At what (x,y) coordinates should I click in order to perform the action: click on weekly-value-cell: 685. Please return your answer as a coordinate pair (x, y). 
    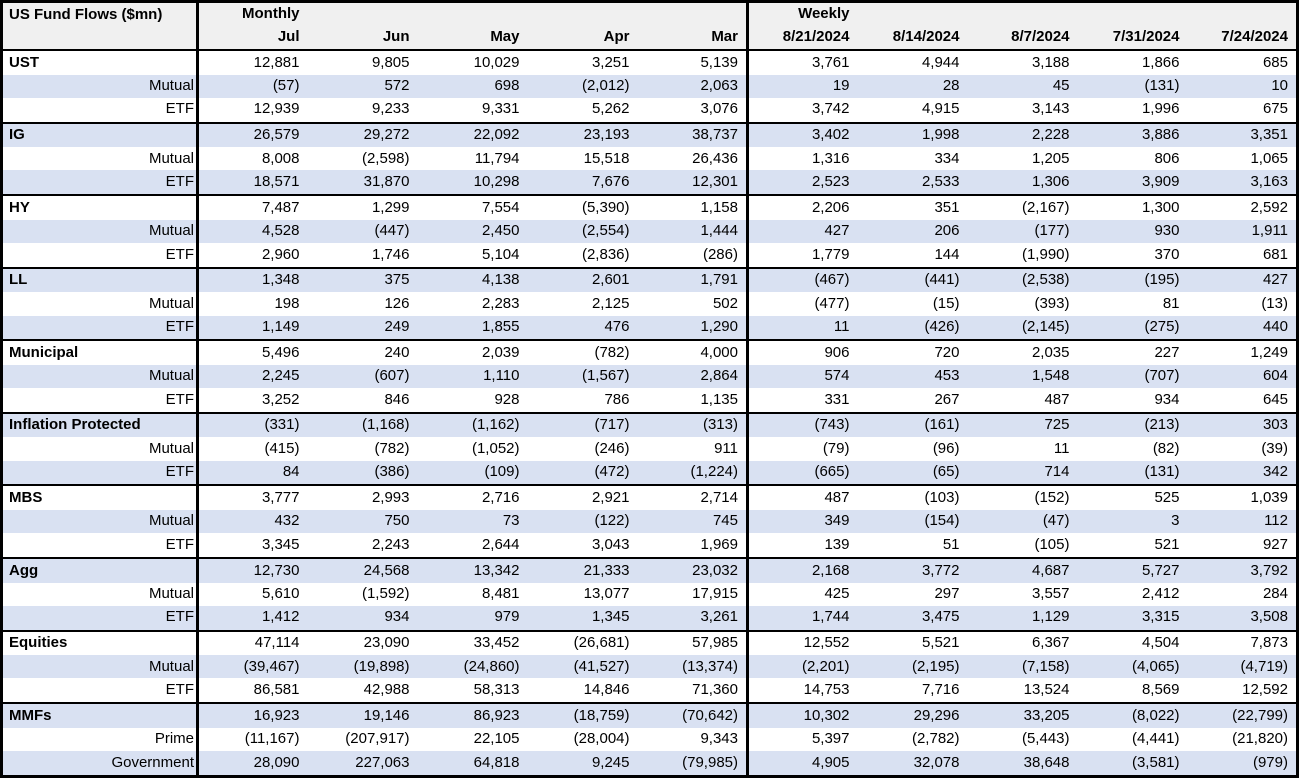
    Looking at the image, I should click on (1242, 62).